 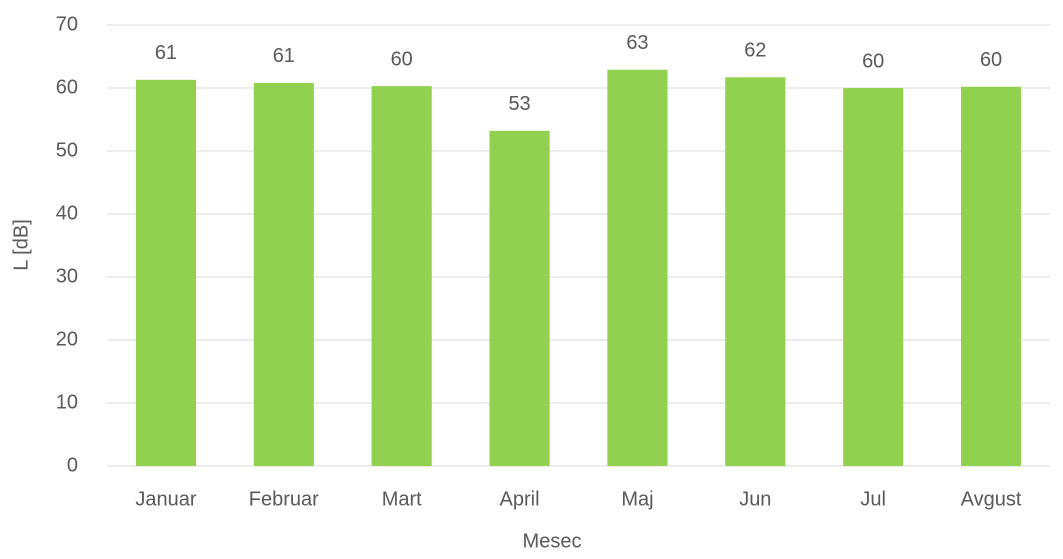 What do you see at coordinates (637, 43) in the screenshot?
I see `data-label: 63` at bounding box center [637, 43].